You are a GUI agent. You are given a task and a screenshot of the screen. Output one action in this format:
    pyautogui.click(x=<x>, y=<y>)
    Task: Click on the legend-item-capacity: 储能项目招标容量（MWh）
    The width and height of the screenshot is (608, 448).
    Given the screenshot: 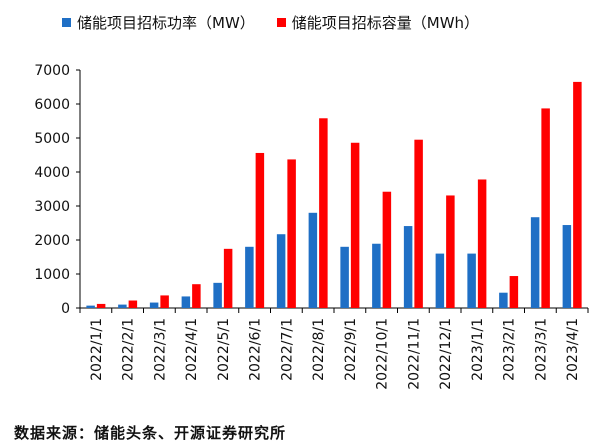 What is the action you would take?
    pyautogui.click(x=378, y=22)
    